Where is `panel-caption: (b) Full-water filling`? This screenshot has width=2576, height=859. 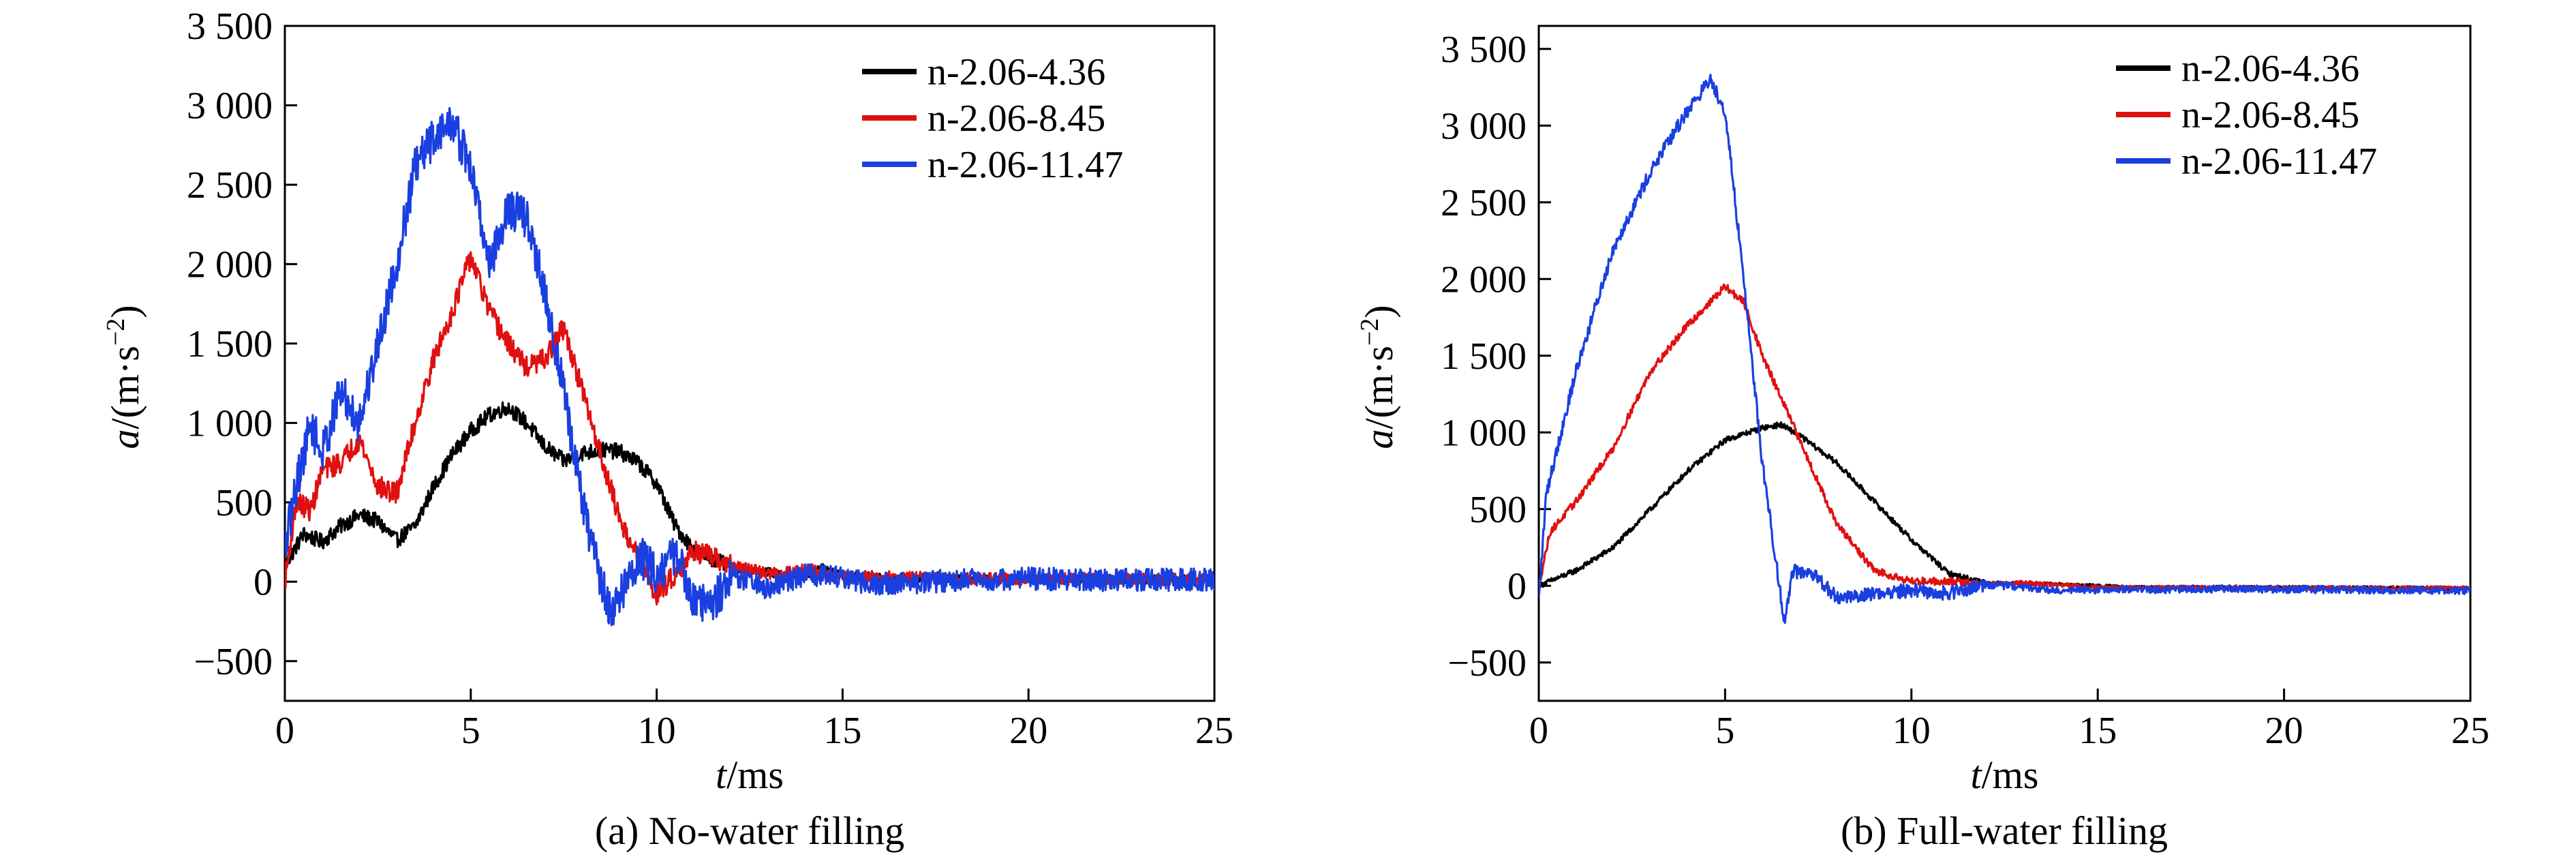 panel-caption: (b) Full-water filling is located at coordinates (2004, 831).